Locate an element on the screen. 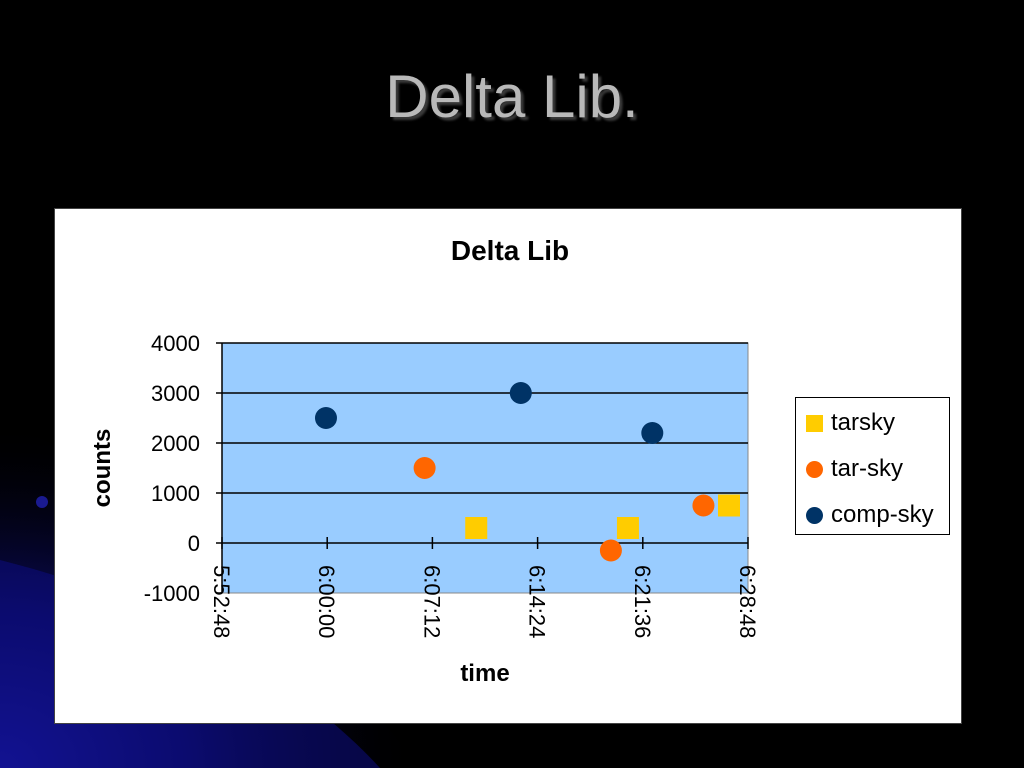 The height and width of the screenshot is (768, 1024). legend-label: tarsky is located at coordinates (863, 422).